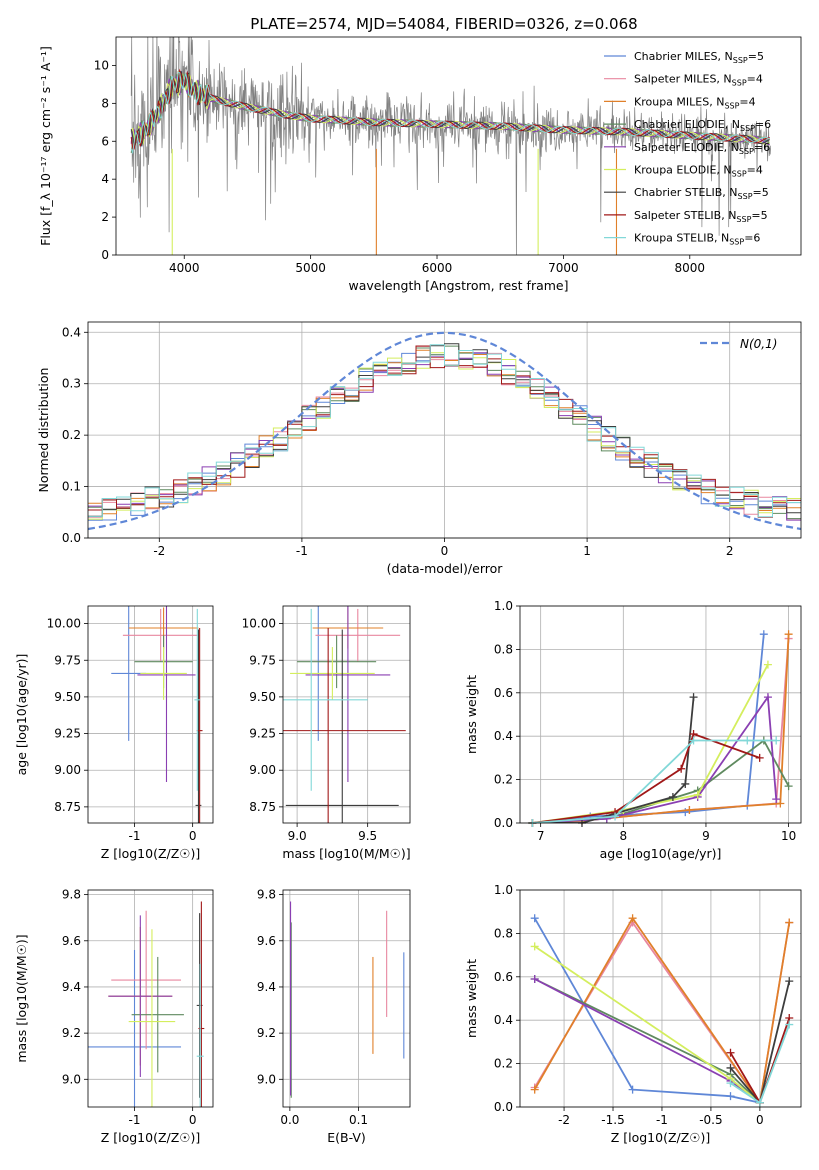 The height and width of the screenshot is (1170, 819). Describe the element at coordinates (184, 268) in the screenshot. I see `x-tick-label: 4000` at that location.